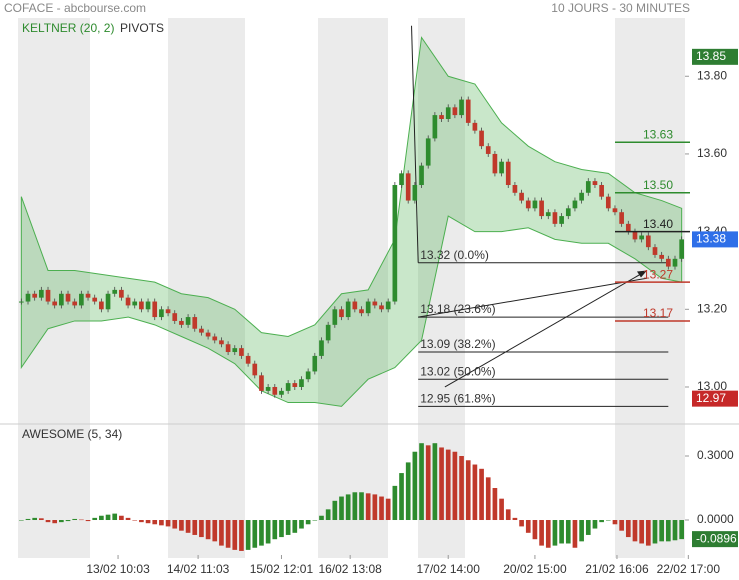 The height and width of the screenshot is (580, 739). What do you see at coordinates (658, 134) in the screenshot?
I see `level-label: 13.63` at bounding box center [658, 134].